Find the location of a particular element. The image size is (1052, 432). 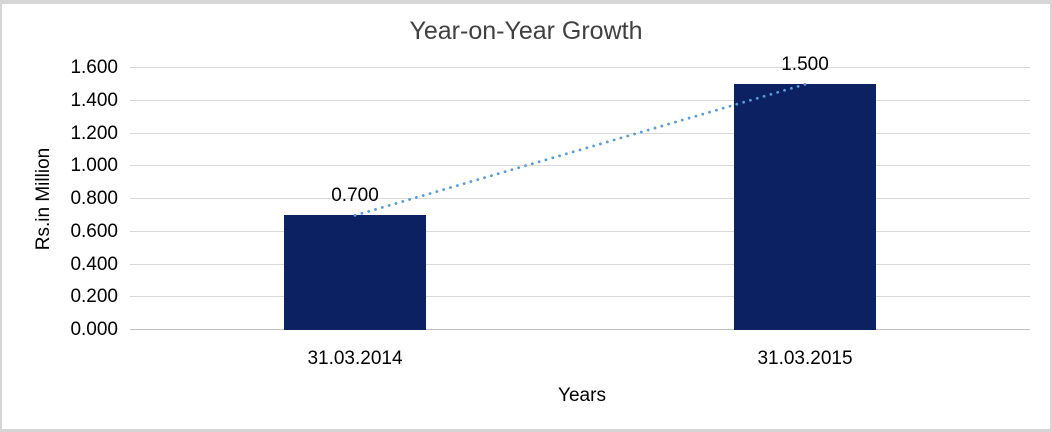

x-tick-label: 31.03.2015 is located at coordinates (805, 358).